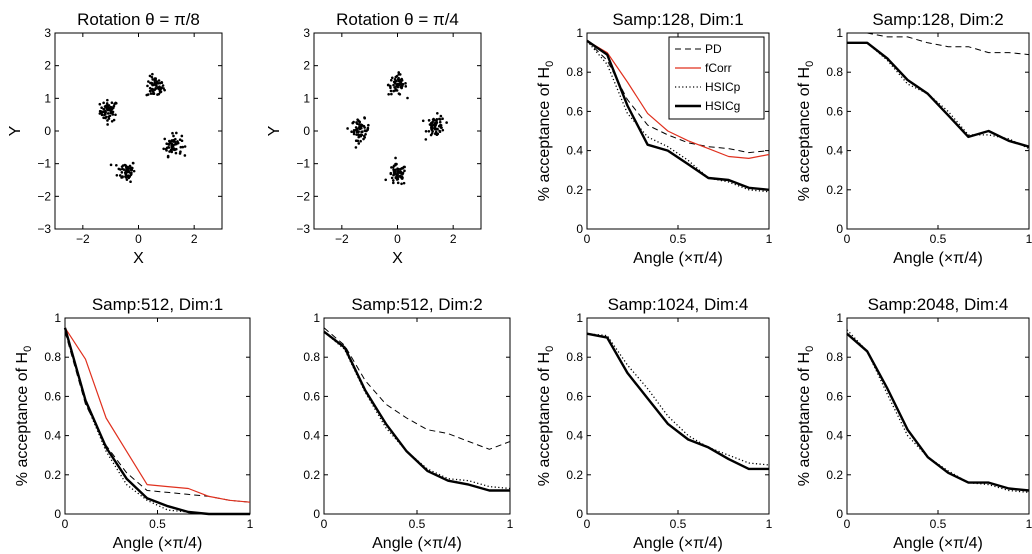 This screenshot has width=1032, height=554. What do you see at coordinates (47, 131) in the screenshot?
I see `y-tick-label: 0` at bounding box center [47, 131].